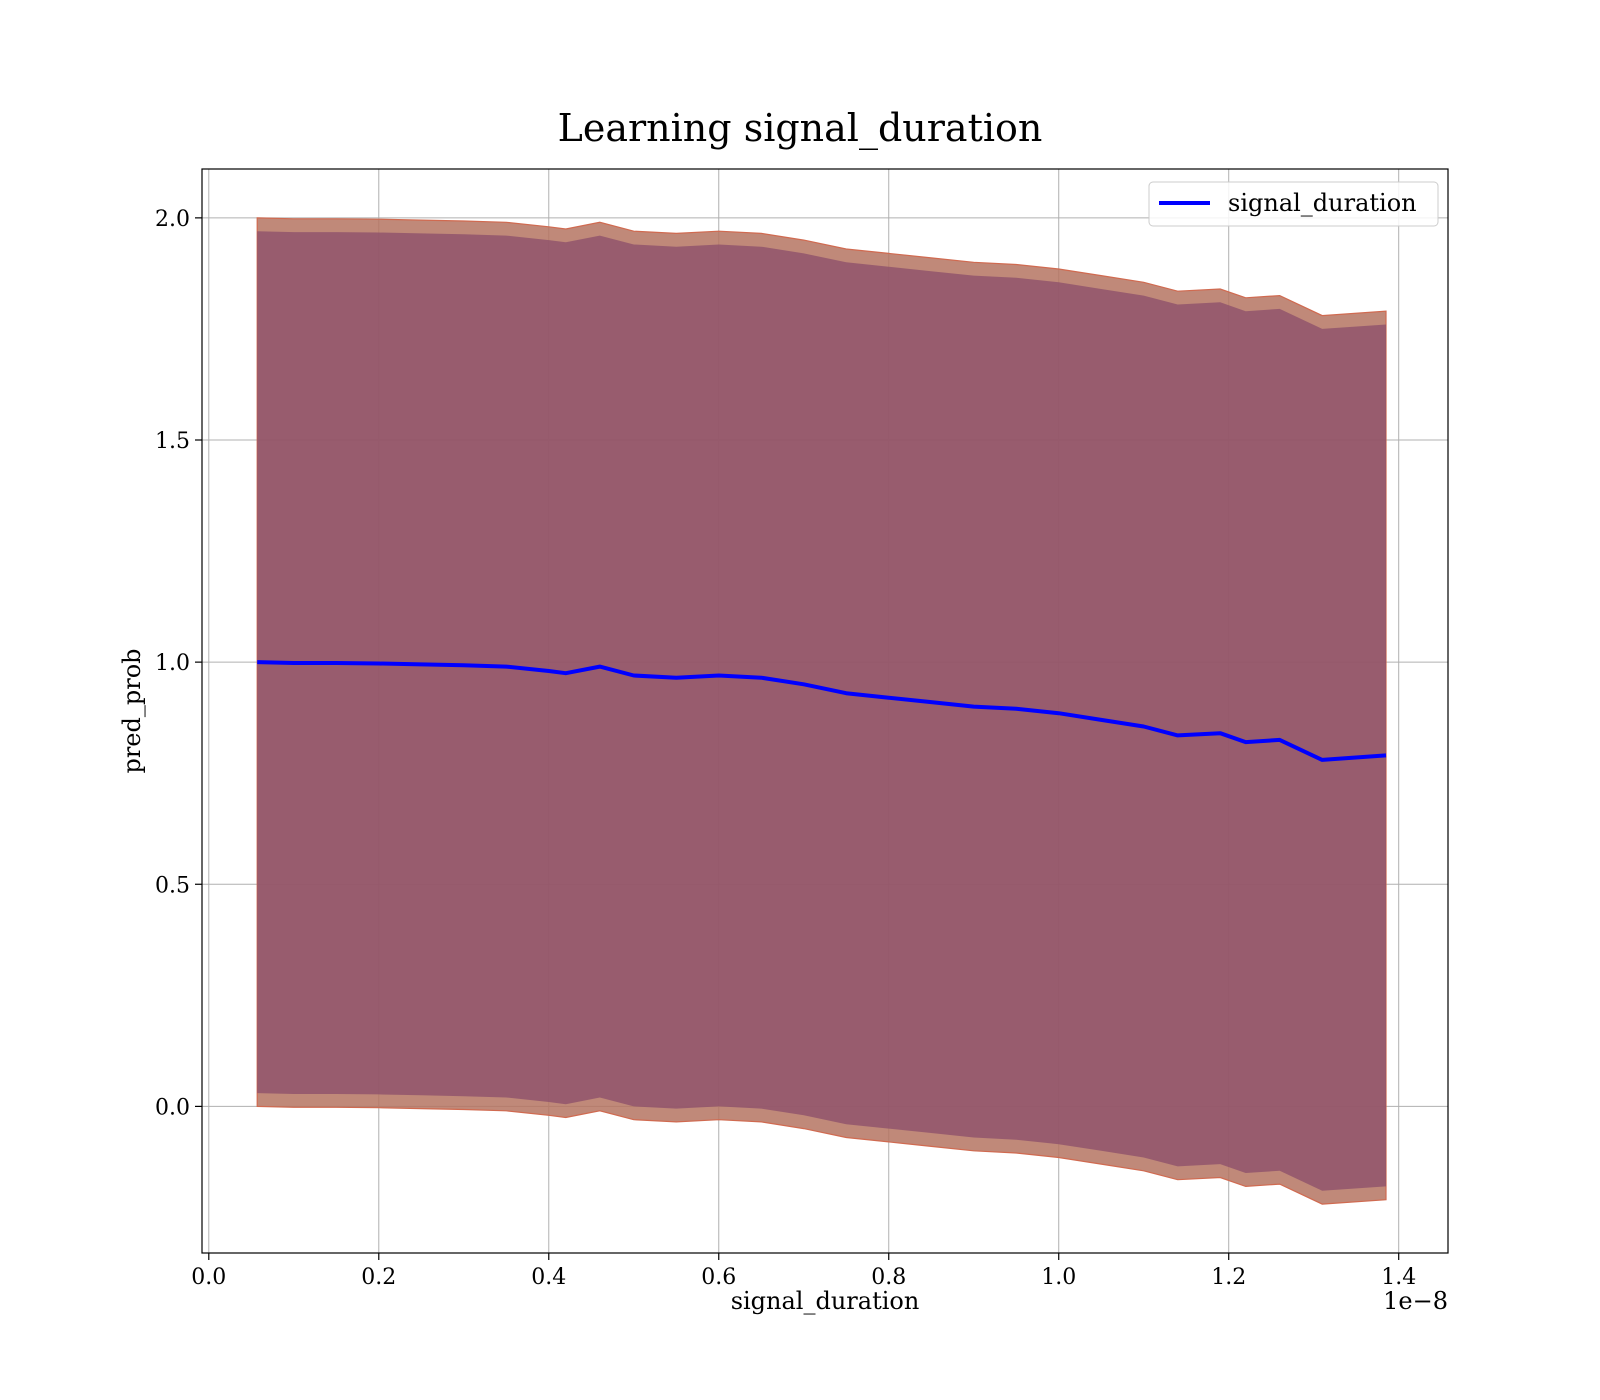  What do you see at coordinates (825, 1301) in the screenshot?
I see `x-axis-label: signal_duration` at bounding box center [825, 1301].